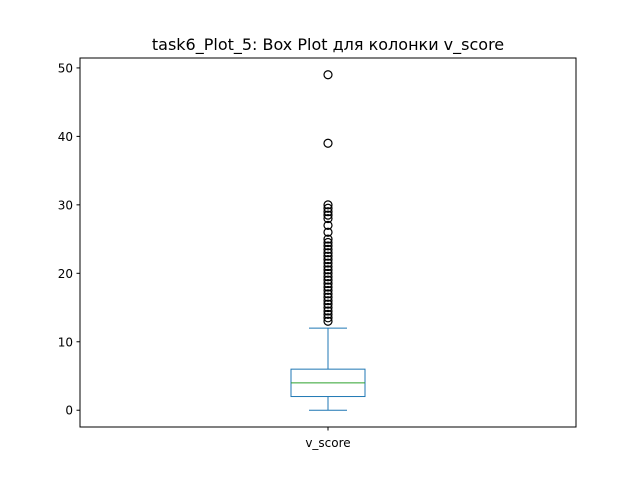 This screenshot has width=640, height=480. What do you see at coordinates (65, 68) in the screenshot?
I see `y-tick-label: 50` at bounding box center [65, 68].